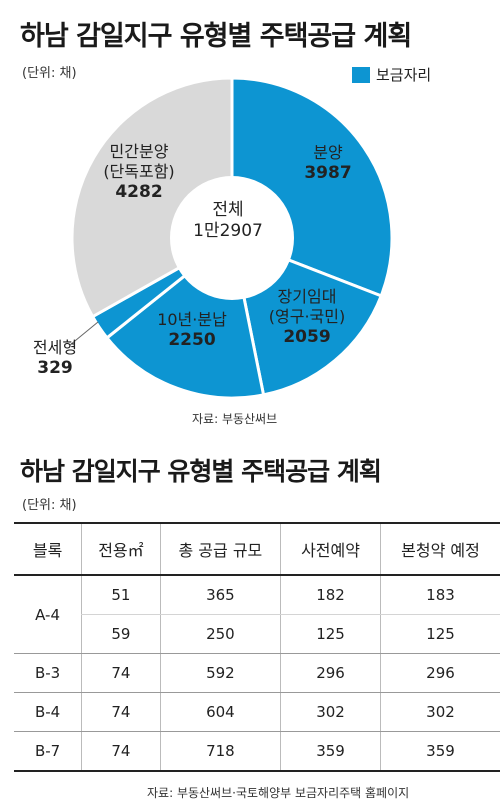  I want to click on table-row: A-4 51 365 182 183, so click(257, 614).